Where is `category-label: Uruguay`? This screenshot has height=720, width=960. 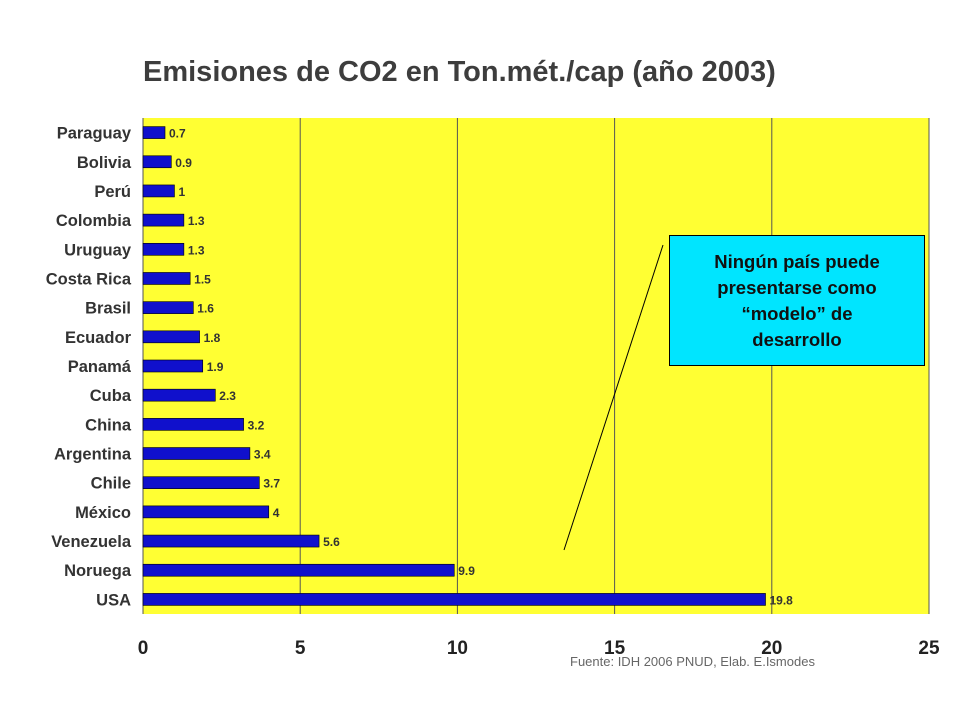
category-label: Uruguay is located at coordinates (98, 250).